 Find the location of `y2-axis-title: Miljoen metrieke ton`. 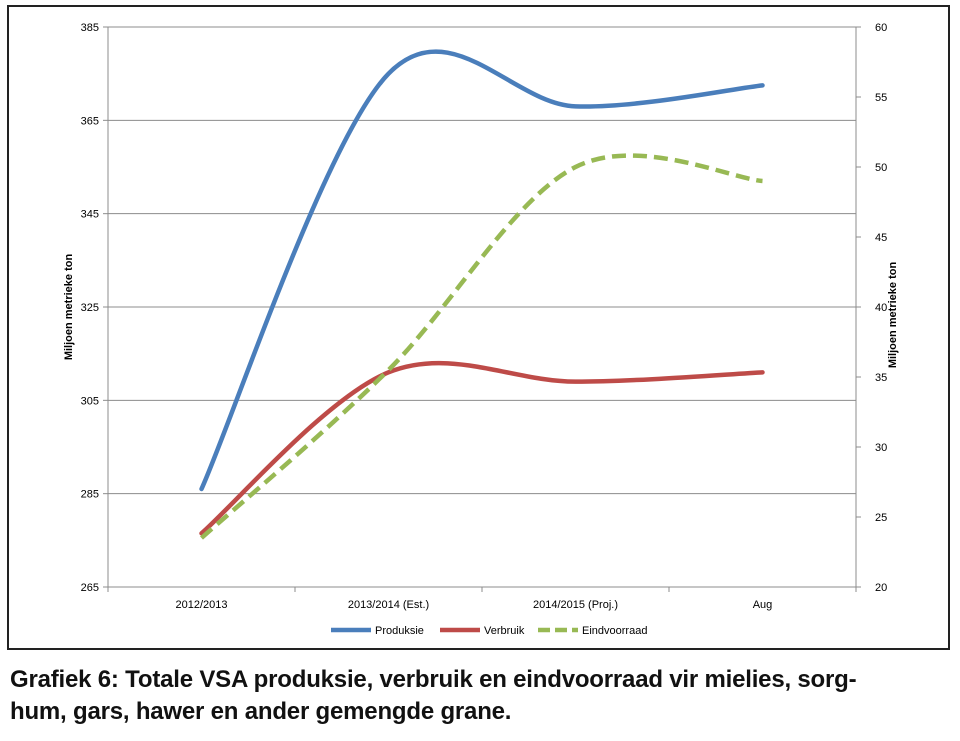

y2-axis-title: Miljoen metrieke ton is located at coordinates (893, 315).